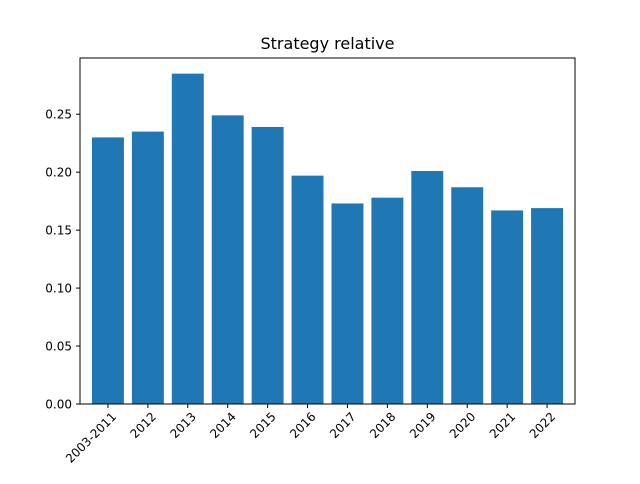  I want to click on y-tick-label: 0.25, so click(58, 115).